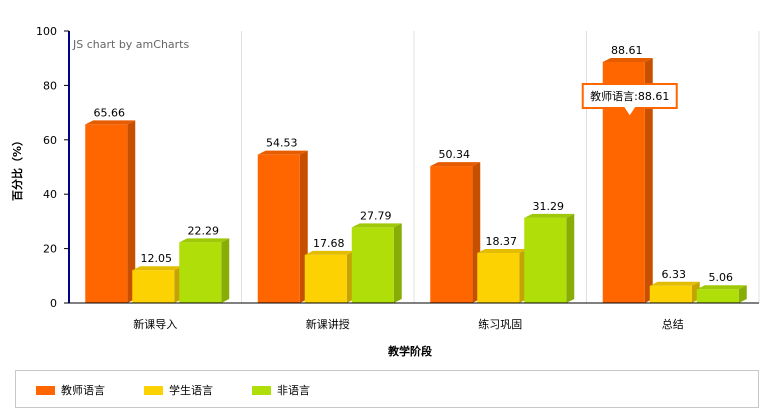 Image resolution: width=778 pixels, height=416 pixels. I want to click on legend: 教师语言 学生语言 非语言, so click(387, 389).